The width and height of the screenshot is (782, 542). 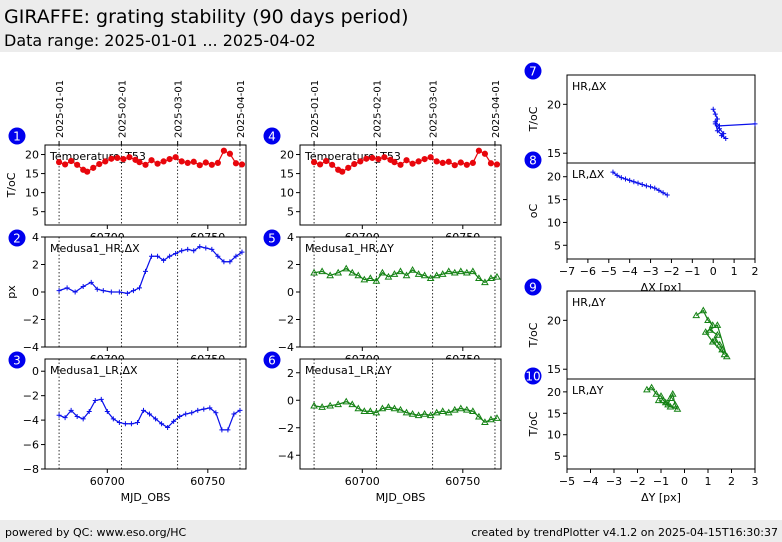 I want to click on x-tick-label: 2, so click(x=755, y=271).